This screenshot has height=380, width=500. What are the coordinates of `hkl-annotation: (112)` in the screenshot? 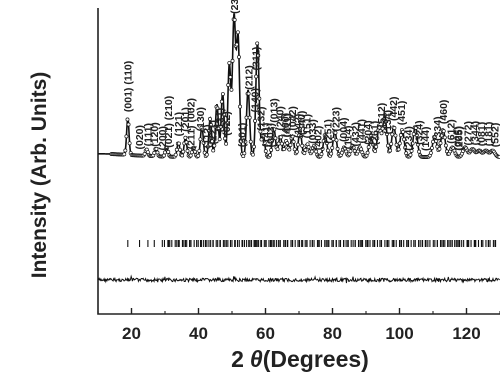 It's located at (207, 136).